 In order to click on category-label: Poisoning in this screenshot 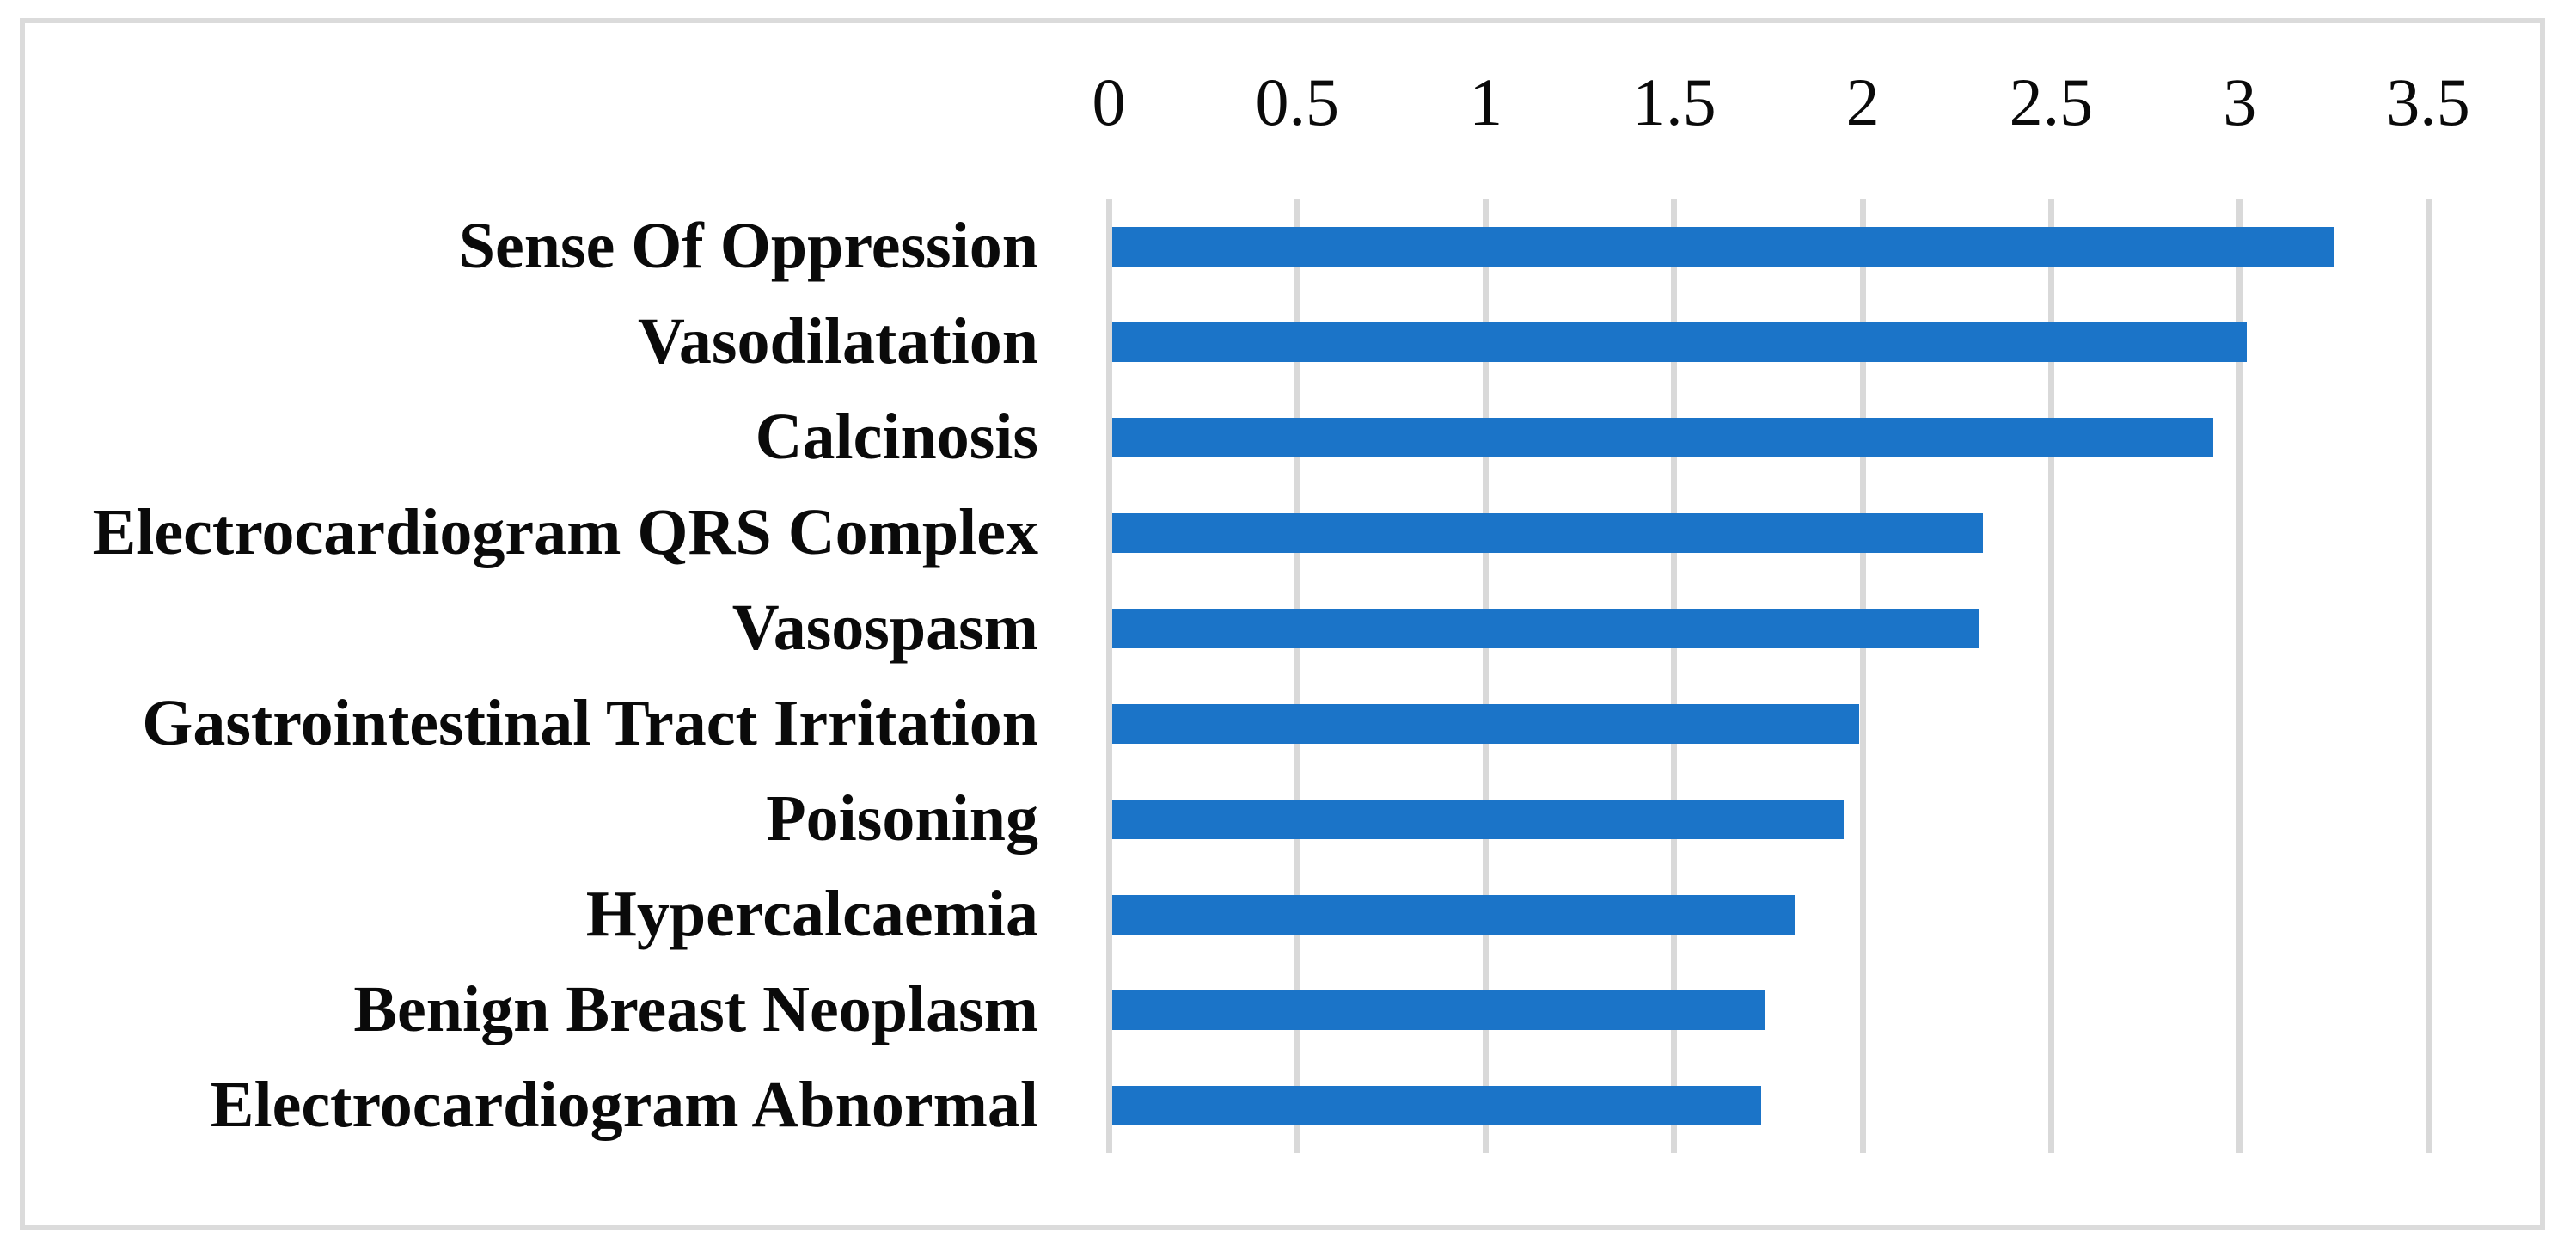, I will do `click(902, 818)`.